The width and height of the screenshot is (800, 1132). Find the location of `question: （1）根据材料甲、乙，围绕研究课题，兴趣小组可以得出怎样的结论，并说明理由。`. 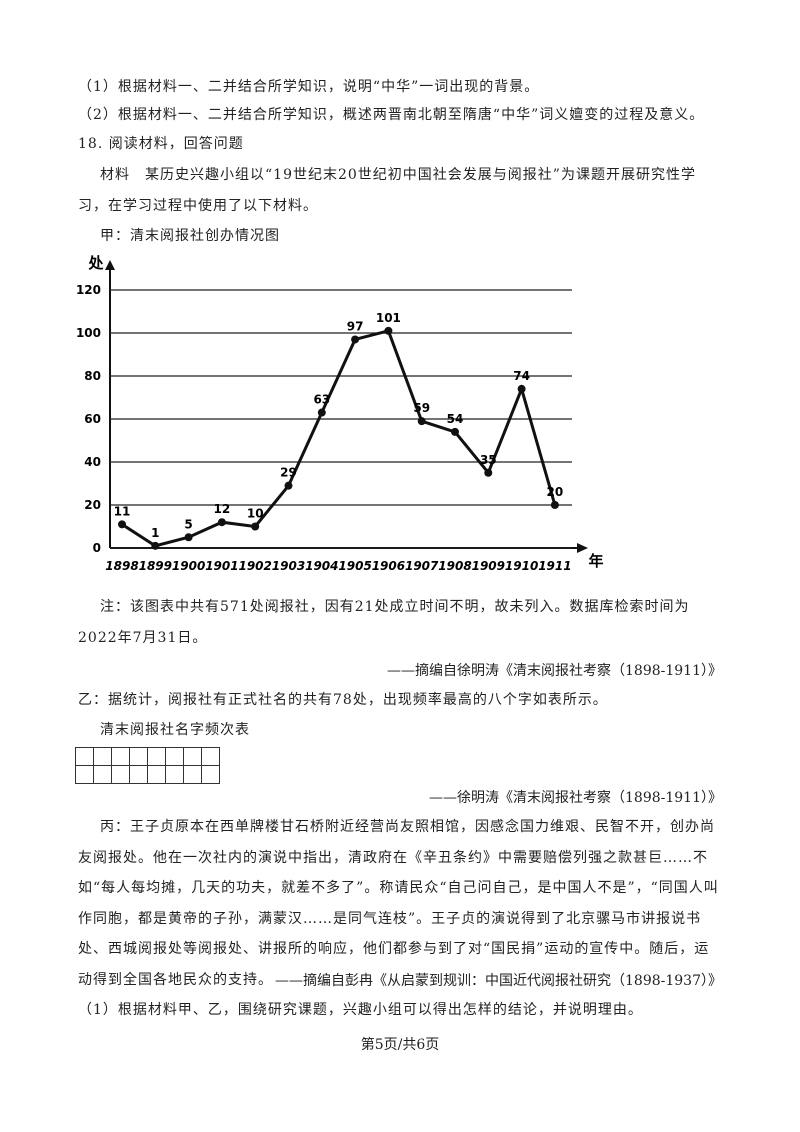

question: （1）根据材料甲、乙，围绕研究课题，兴趣小组可以得出怎样的结论，并说明理由。 is located at coordinates (360, 1010).